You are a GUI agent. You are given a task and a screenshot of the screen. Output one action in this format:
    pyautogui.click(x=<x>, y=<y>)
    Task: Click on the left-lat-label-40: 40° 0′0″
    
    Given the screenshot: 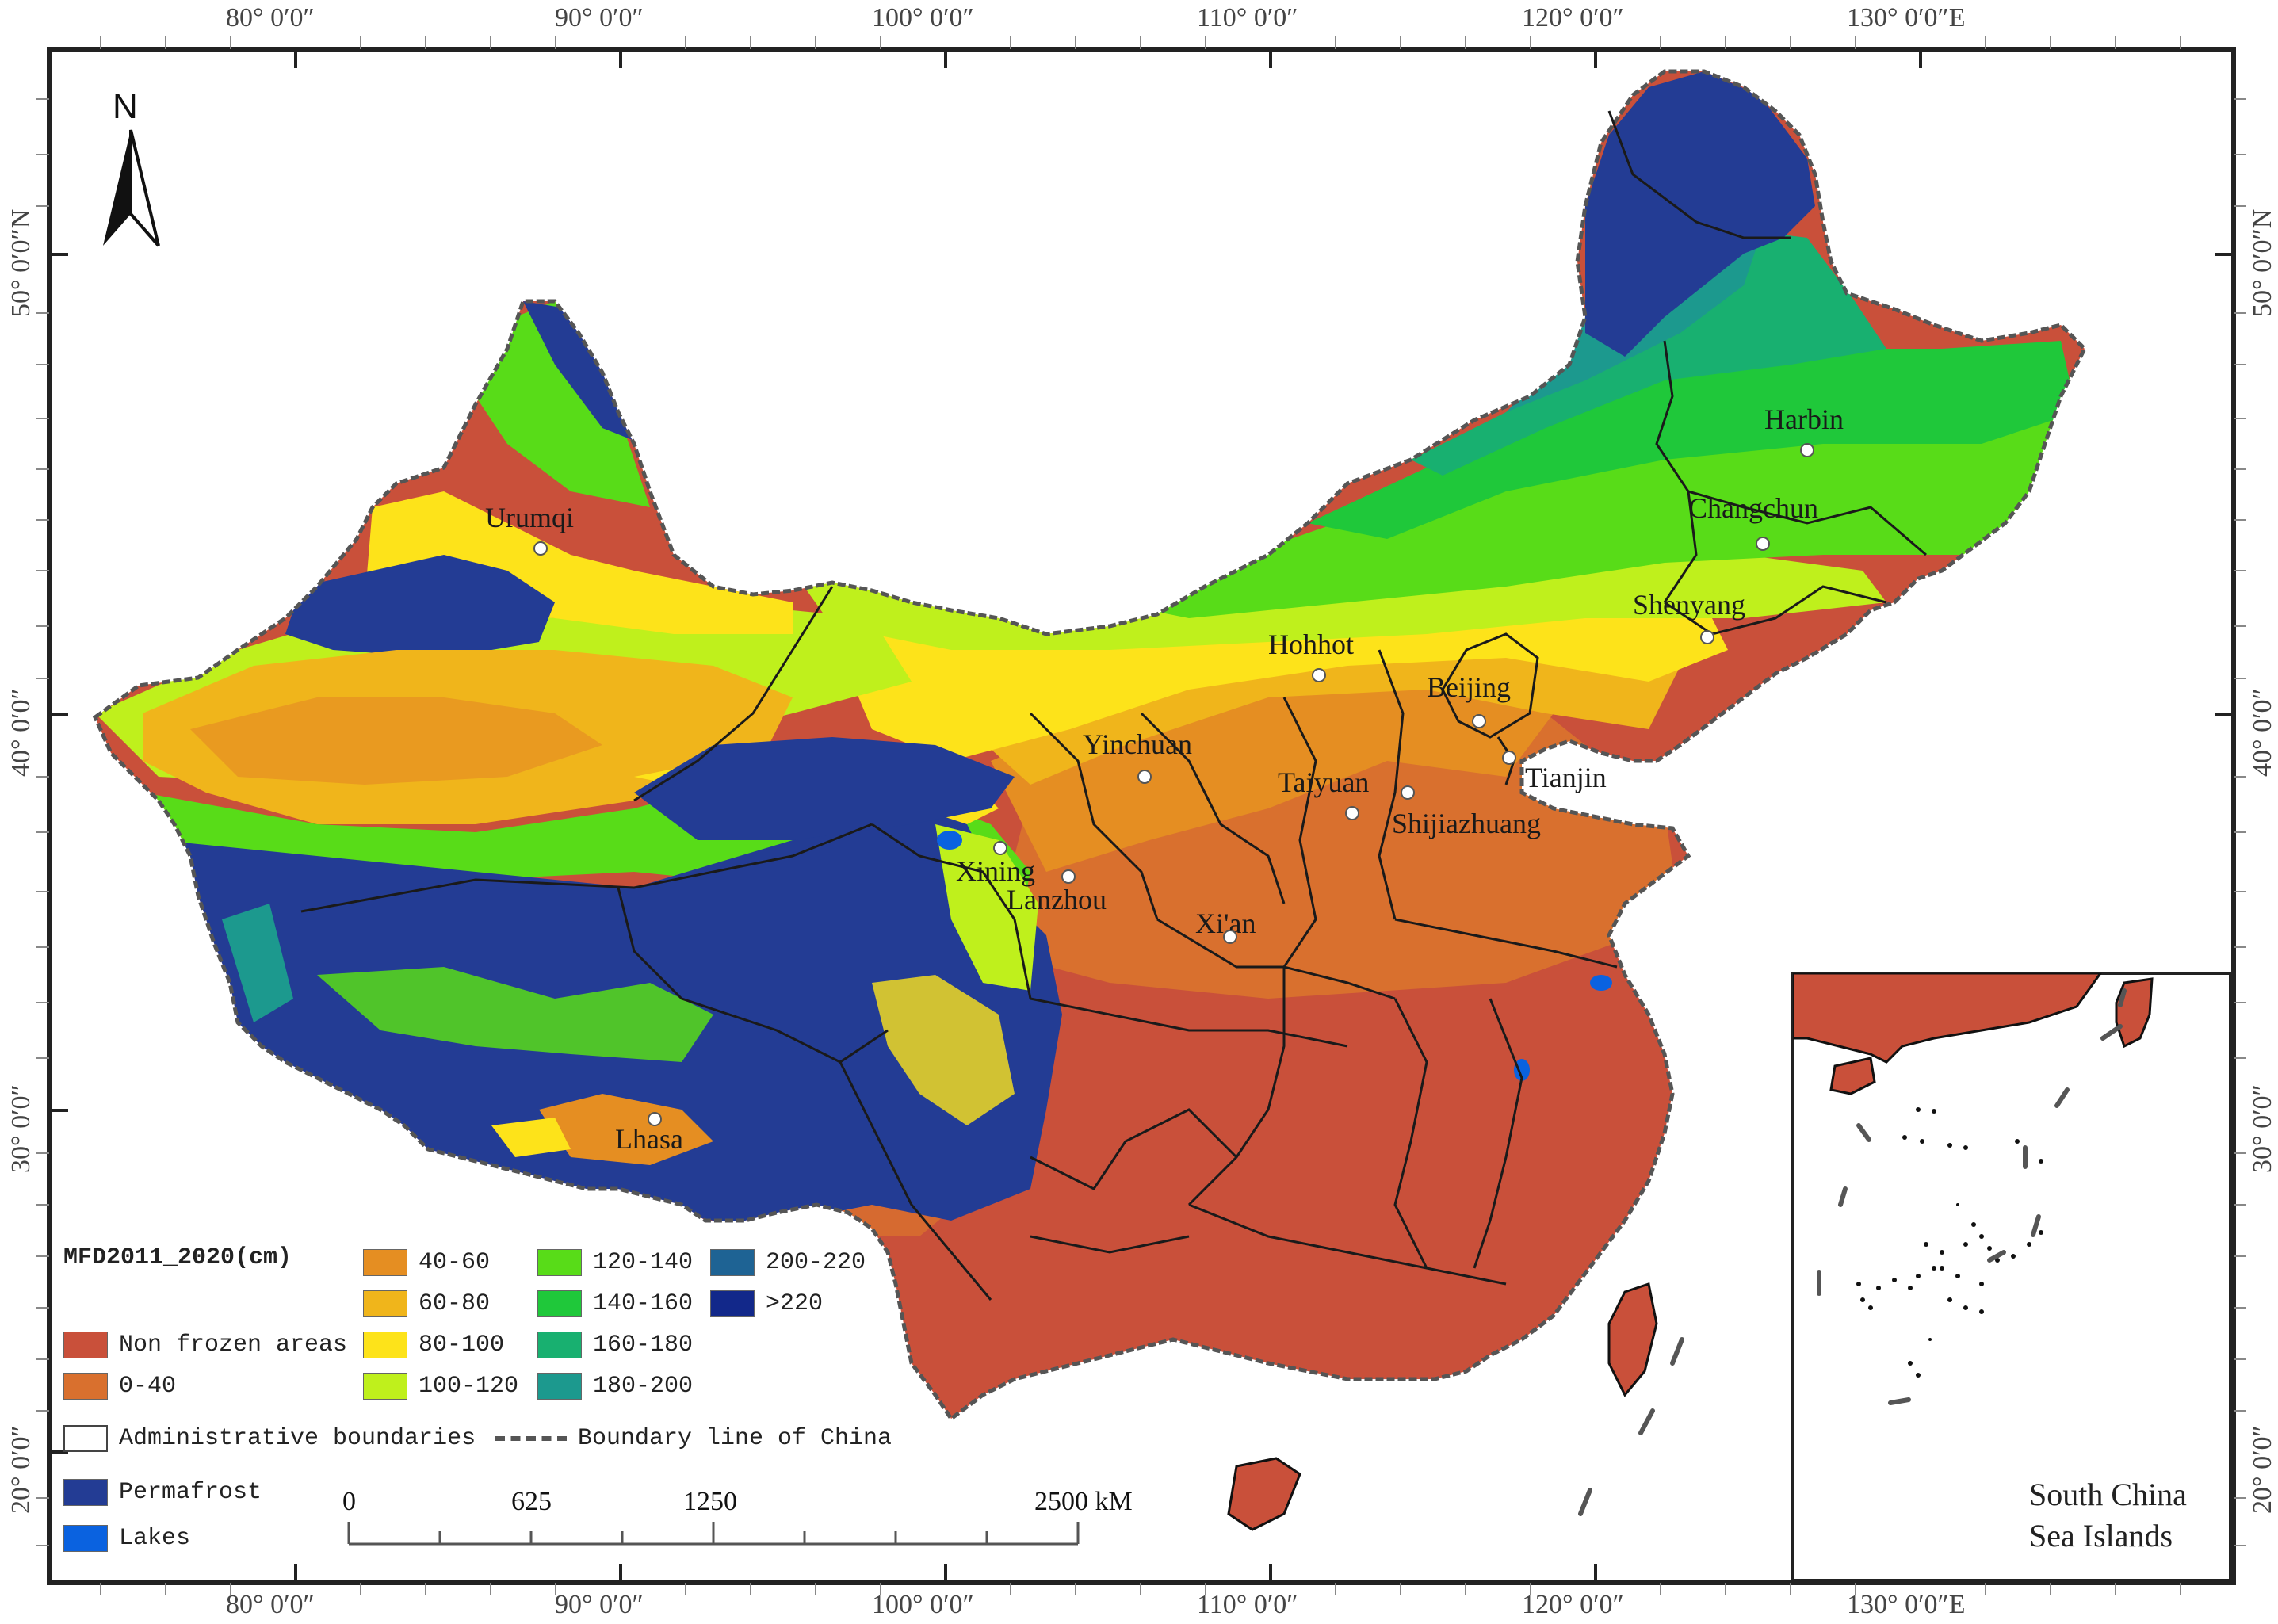 What is the action you would take?
    pyautogui.click(x=21, y=732)
    